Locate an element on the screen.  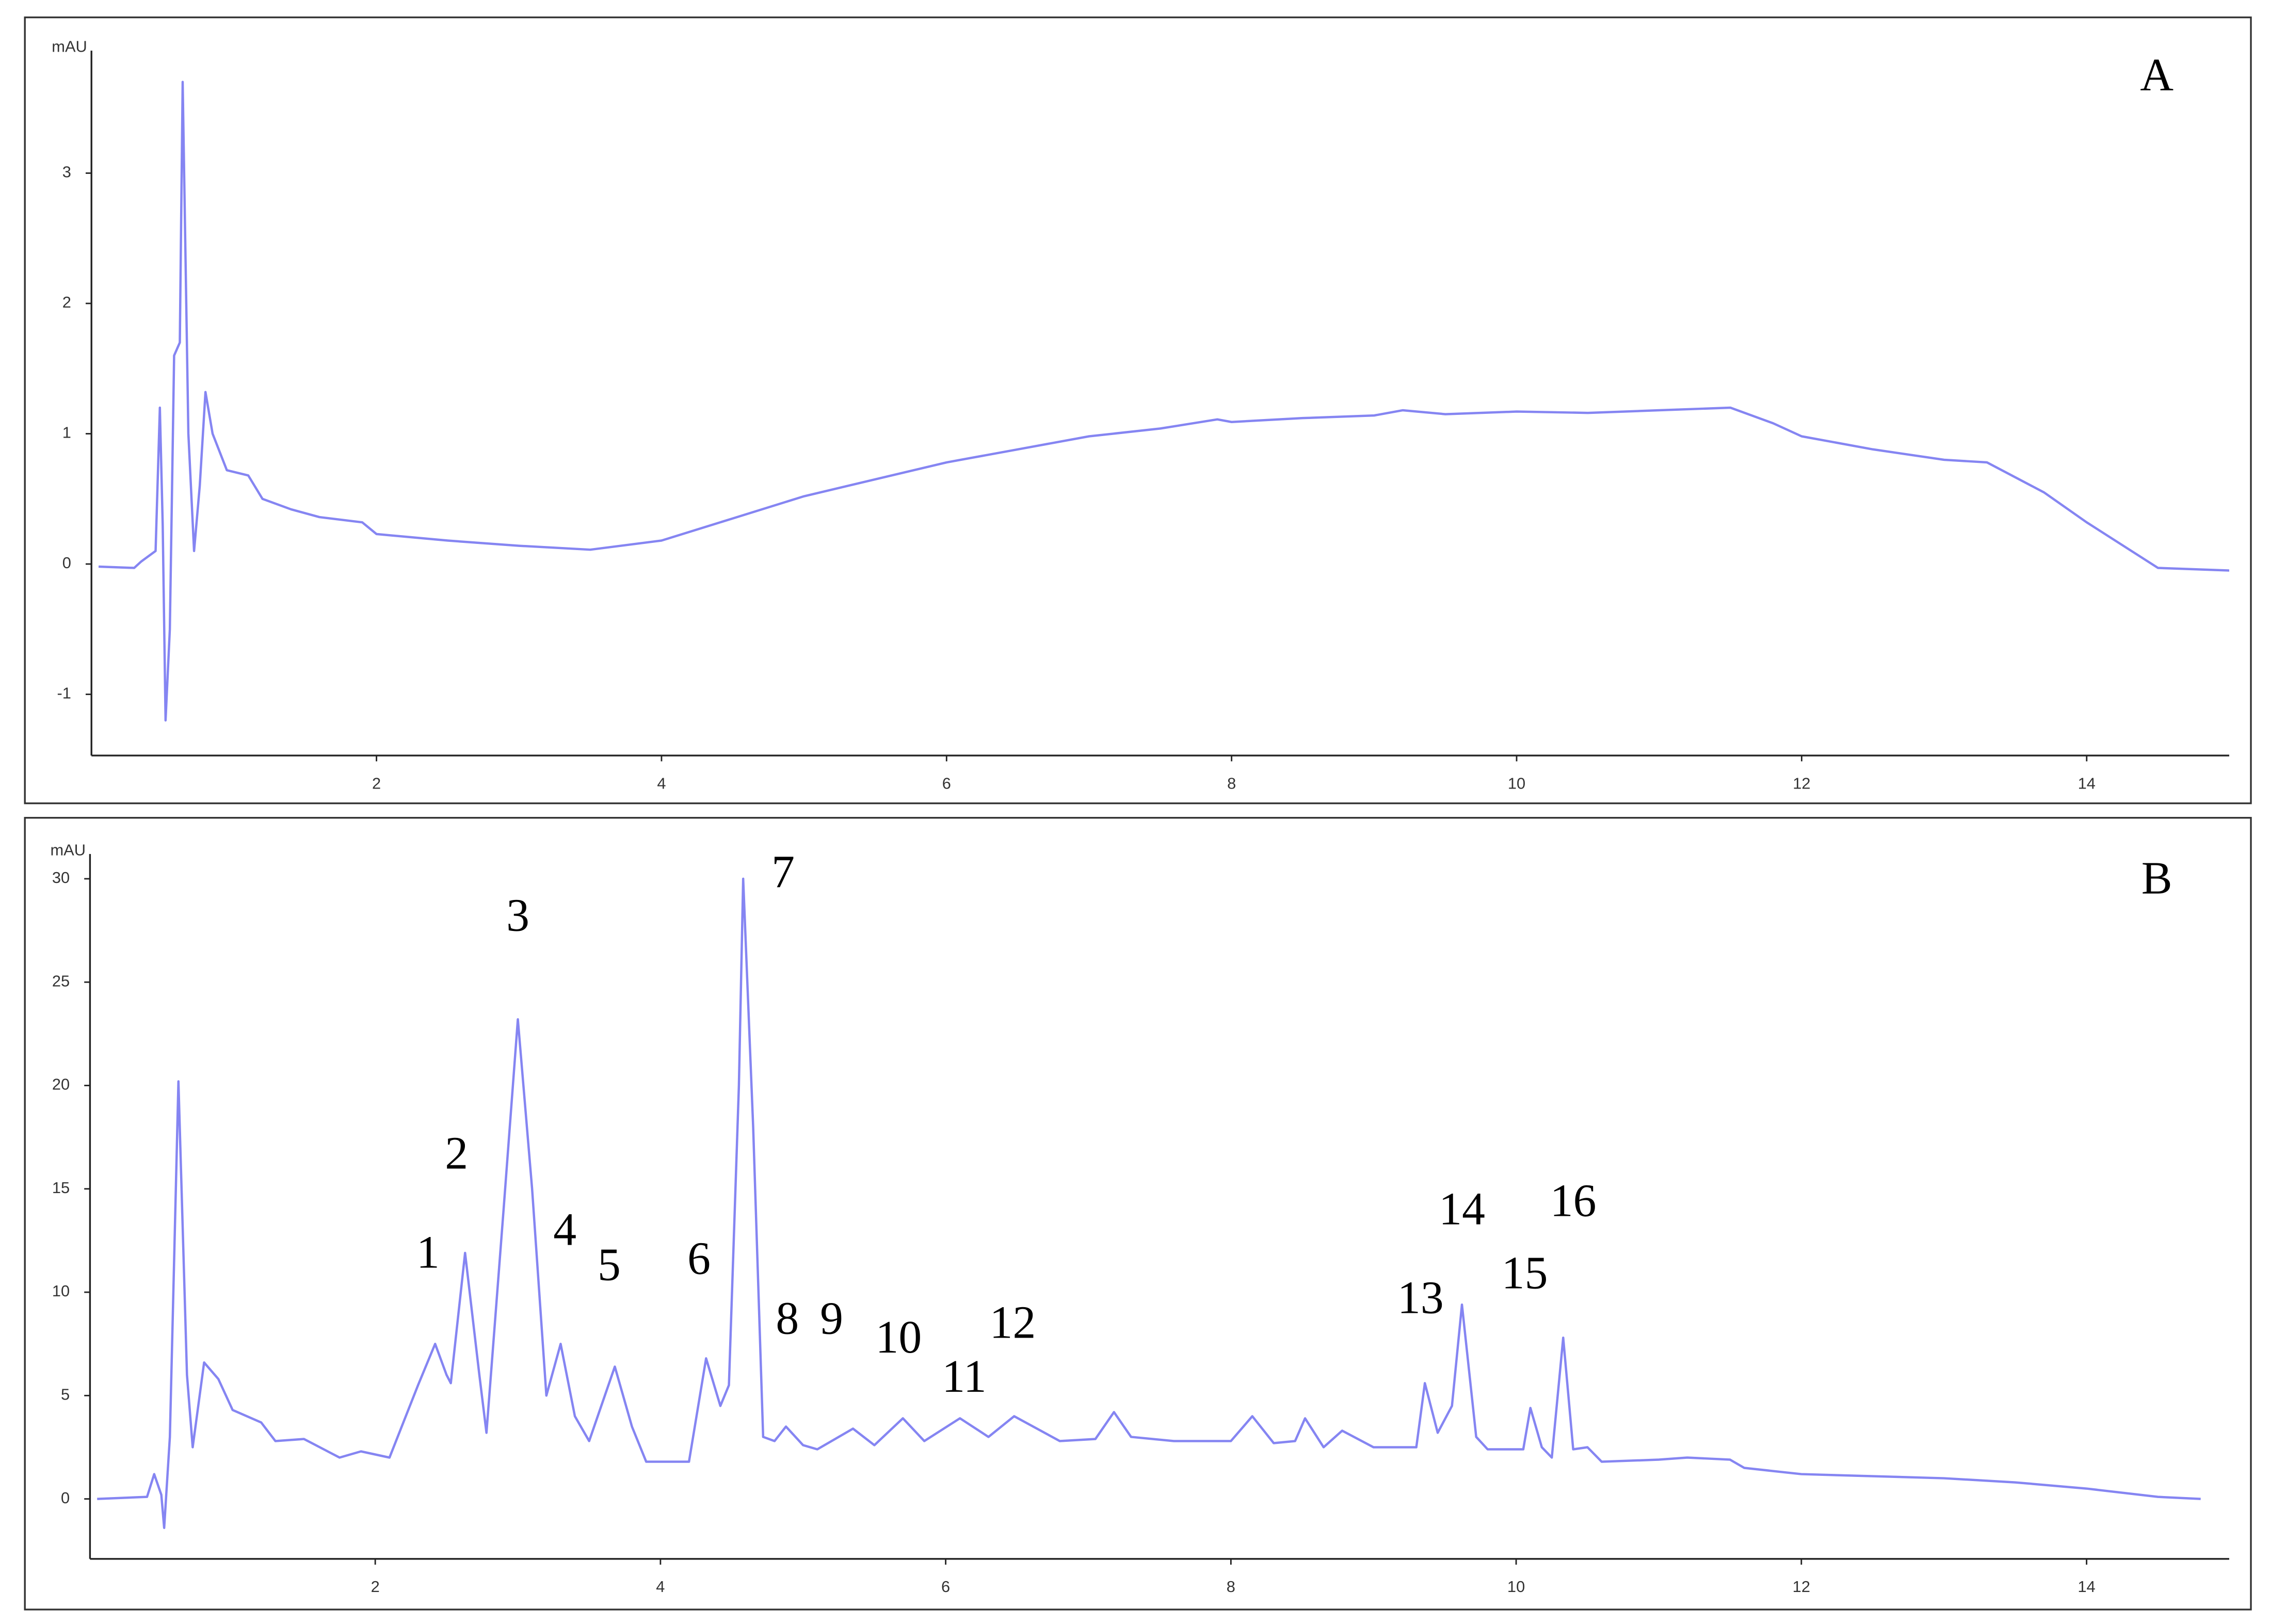
panel-label: B is located at coordinates (2157, 878).